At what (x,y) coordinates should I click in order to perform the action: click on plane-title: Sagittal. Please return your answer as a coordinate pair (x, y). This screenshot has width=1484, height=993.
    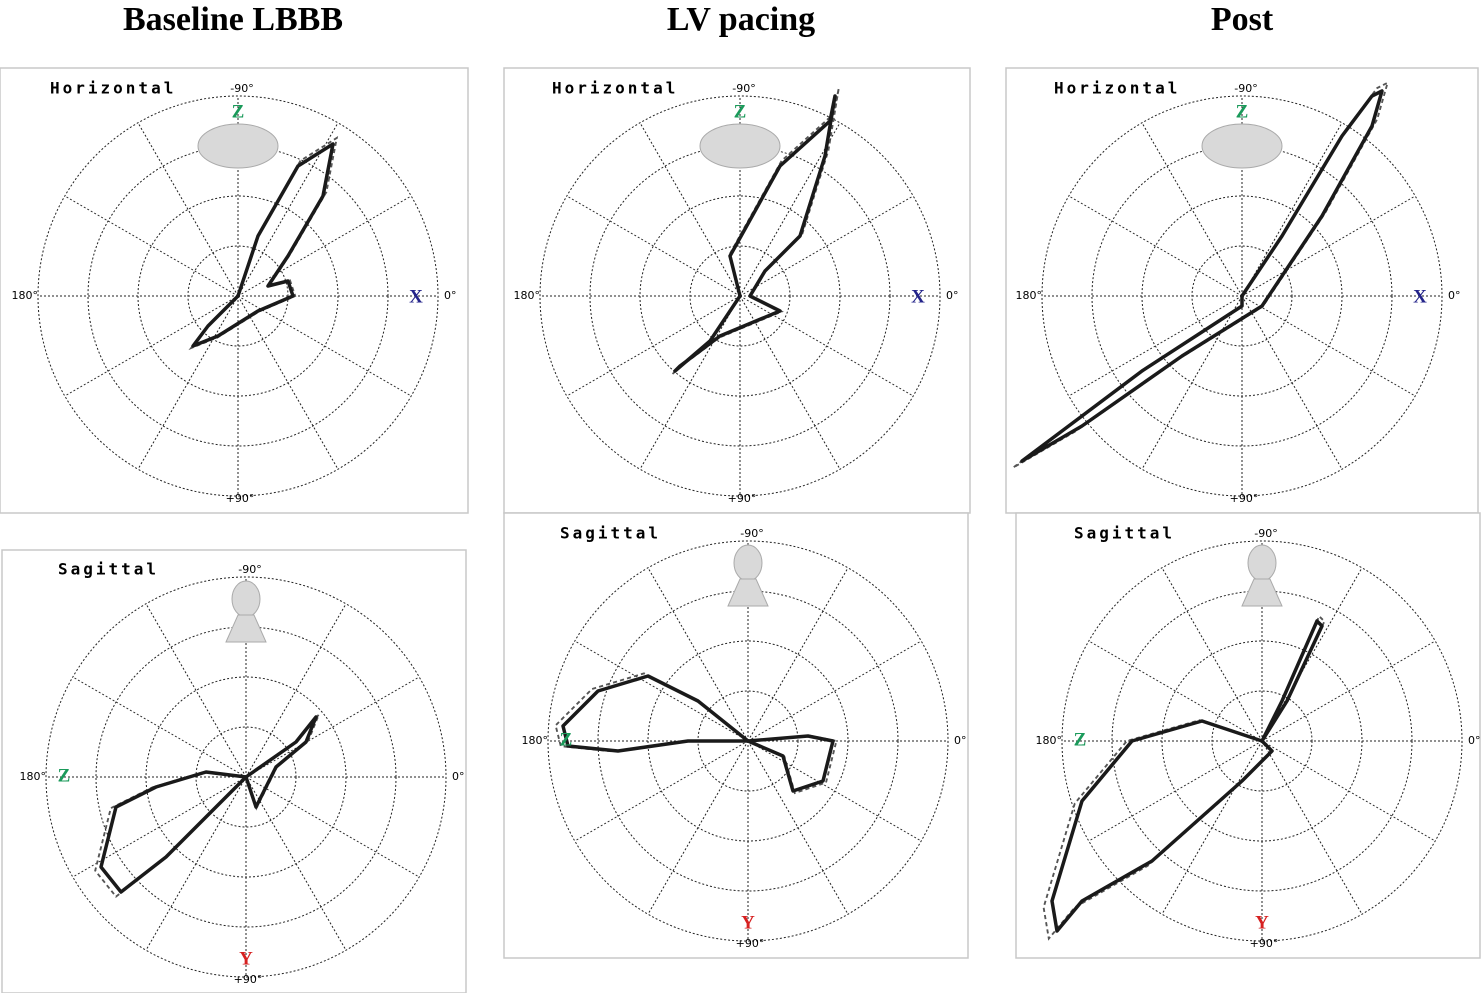
    Looking at the image, I should click on (108, 569).